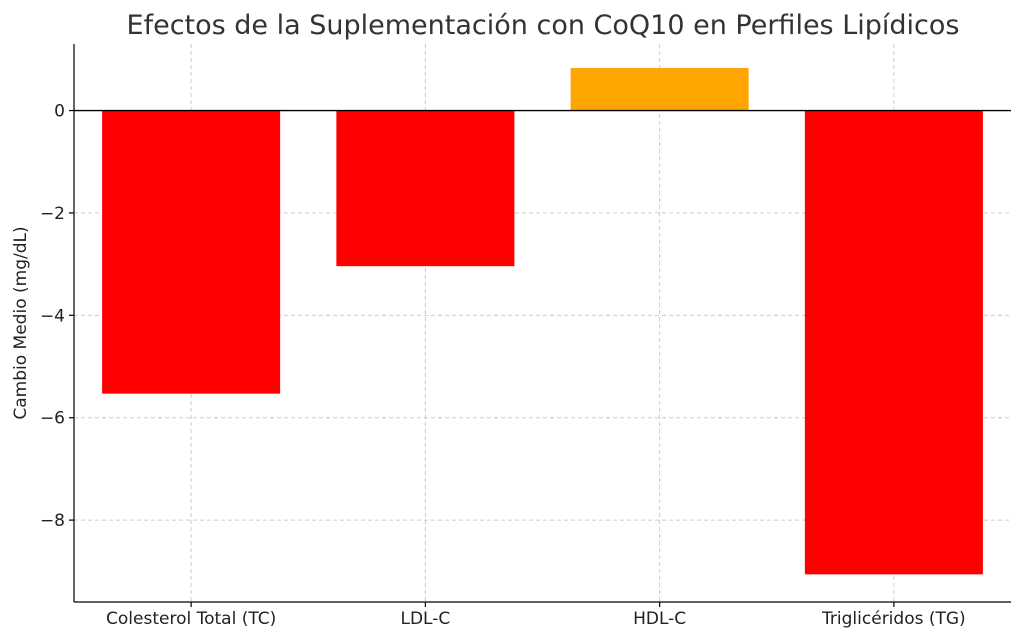 This screenshot has width=1024, height=641. Describe the element at coordinates (52, 316) in the screenshot. I see `y-tick-label: −4` at that location.